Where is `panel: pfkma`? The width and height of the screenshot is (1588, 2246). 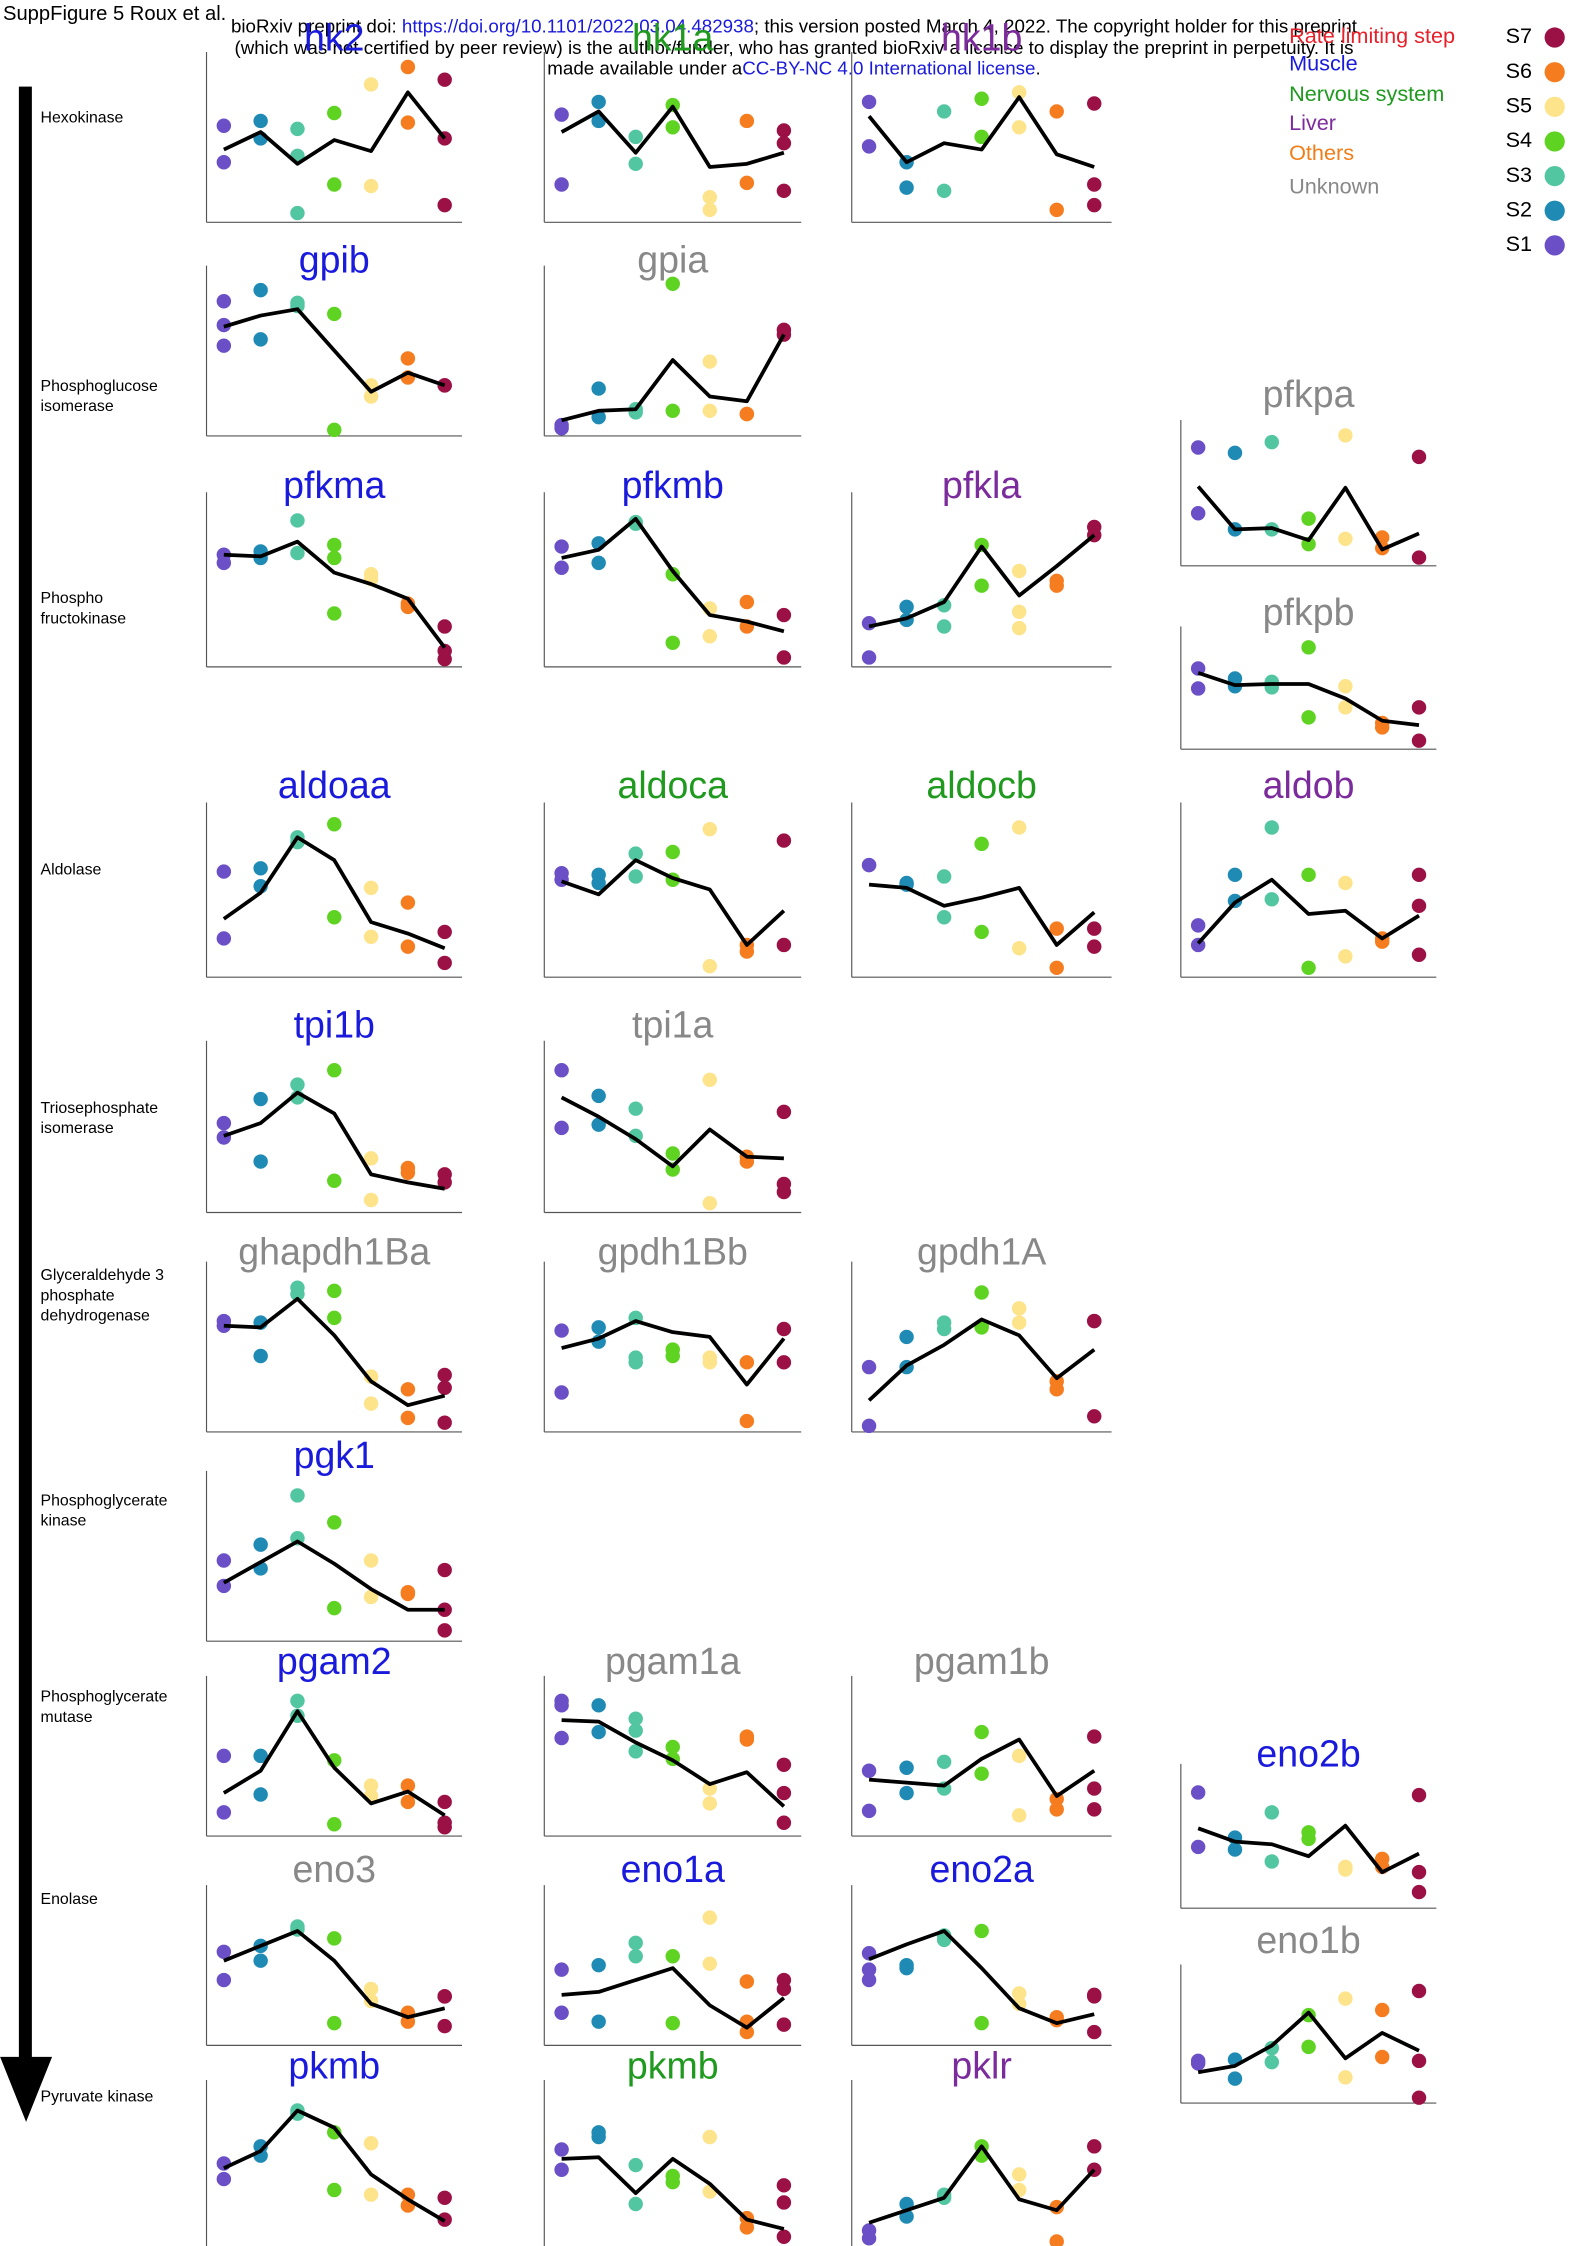 panel: pfkma is located at coordinates (334, 566).